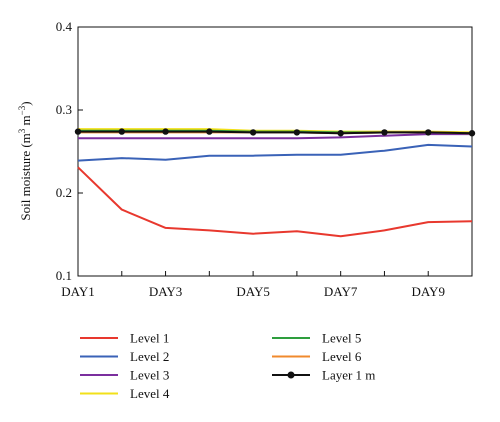 The image size is (500, 422). Describe the element at coordinates (149, 375) in the screenshot. I see `legend-label: Level 3` at that location.